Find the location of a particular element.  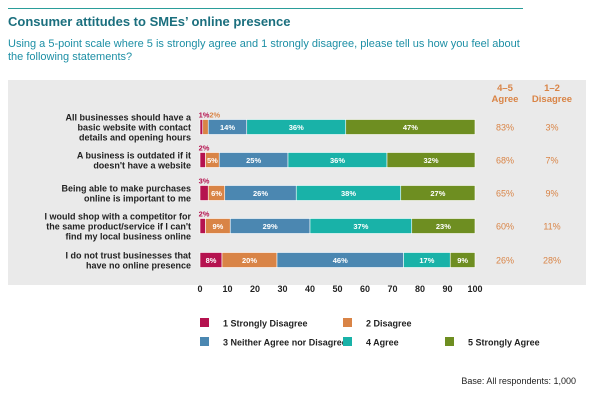

summary-value: 83% is located at coordinates (505, 128).